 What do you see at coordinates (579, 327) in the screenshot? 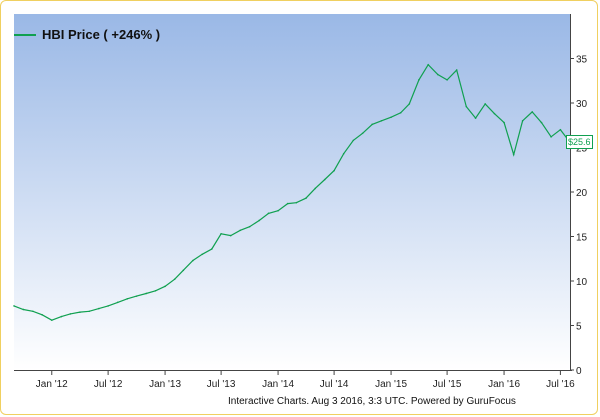
I see `y-tick-label: 5` at bounding box center [579, 327].